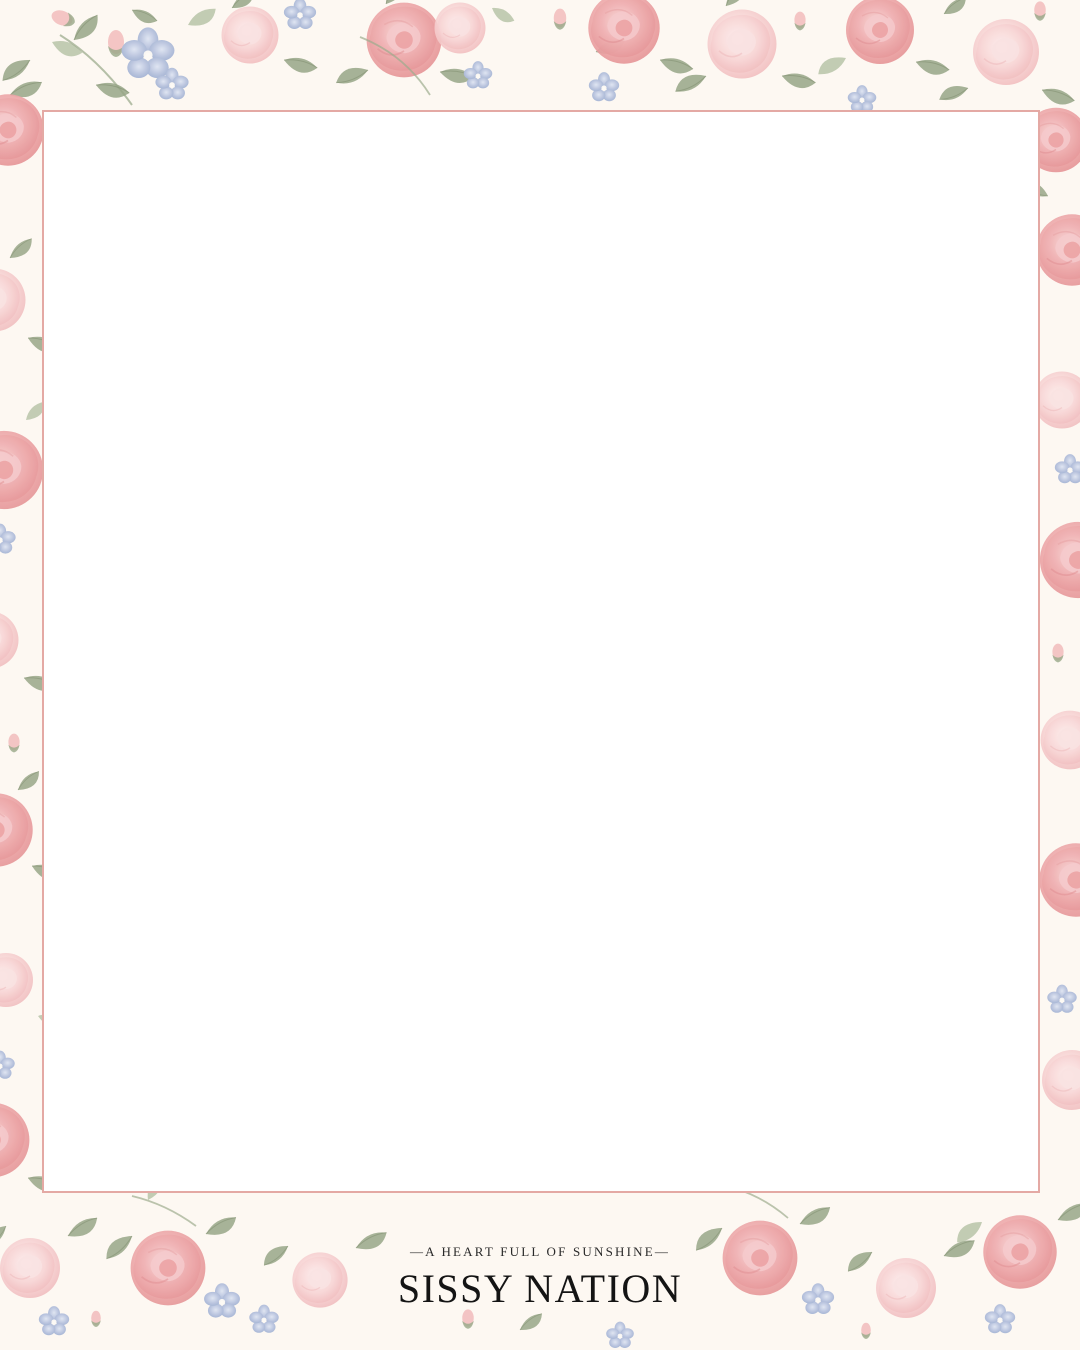  I want to click on logo-tagline: —A HEART FULL OF SUNSHINE—, so click(540, 1251).